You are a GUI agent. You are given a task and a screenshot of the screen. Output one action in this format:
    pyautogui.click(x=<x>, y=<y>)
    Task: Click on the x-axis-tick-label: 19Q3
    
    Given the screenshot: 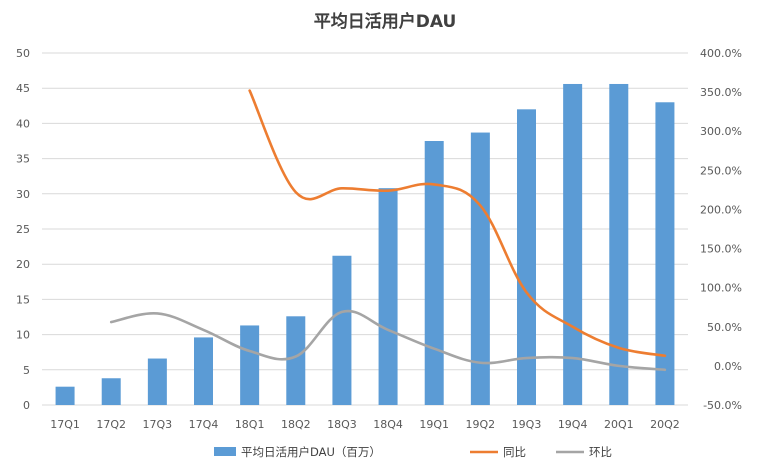 What is the action you would take?
    pyautogui.click(x=527, y=424)
    